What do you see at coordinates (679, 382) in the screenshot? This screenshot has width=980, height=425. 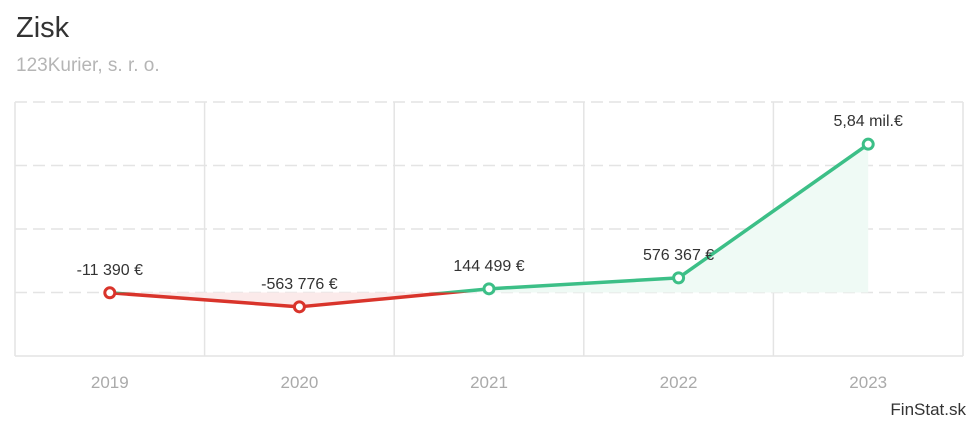 I see `x-tick-label: 2022` at bounding box center [679, 382].